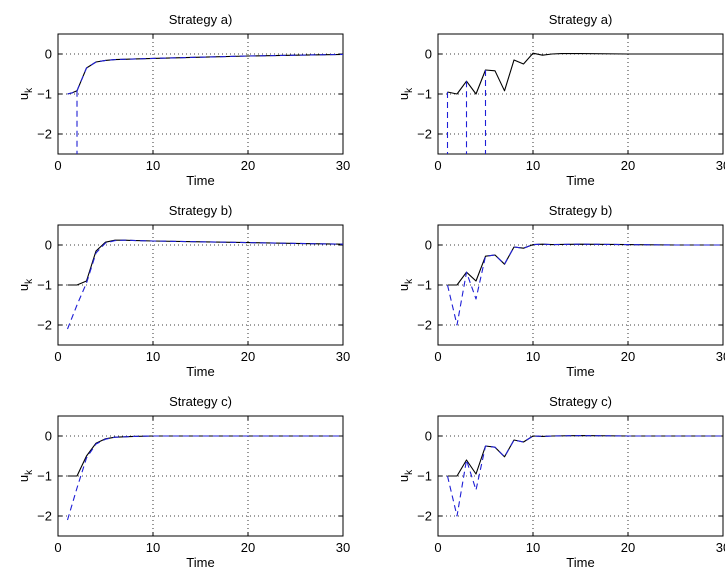  I want to click on subplot-5: 0 10 20 30 0 −1 −2 Strategy c) Time uk, so click(183, 482).